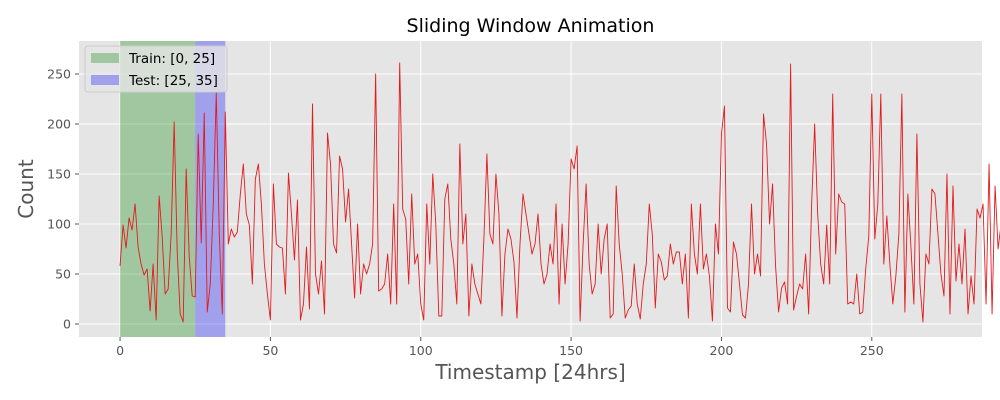  I want to click on chart-title: Sliding Window Animation, so click(531, 26).